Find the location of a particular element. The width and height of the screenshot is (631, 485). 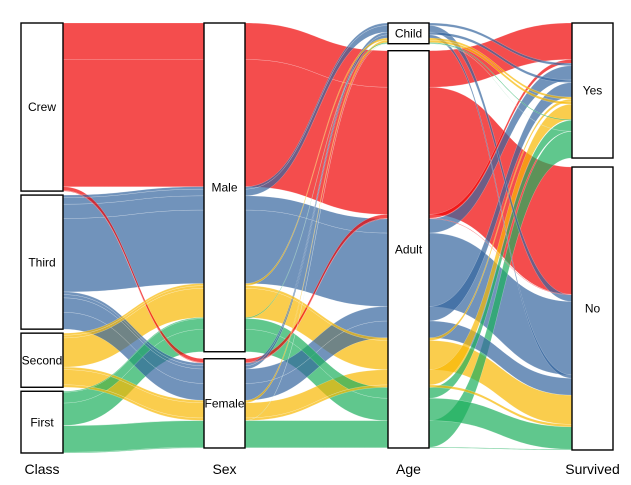

stratum-label-adult: Adult is located at coordinates (409, 250).